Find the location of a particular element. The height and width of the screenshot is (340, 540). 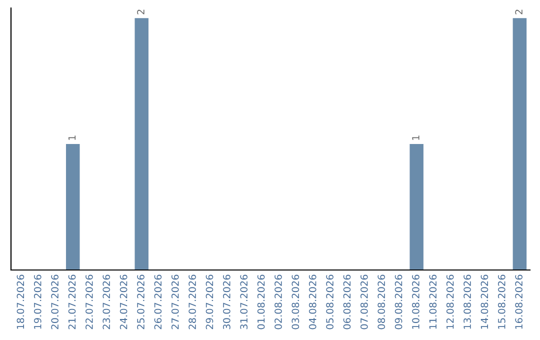

x-tick-label: 05.08.2026 is located at coordinates (330, 302).